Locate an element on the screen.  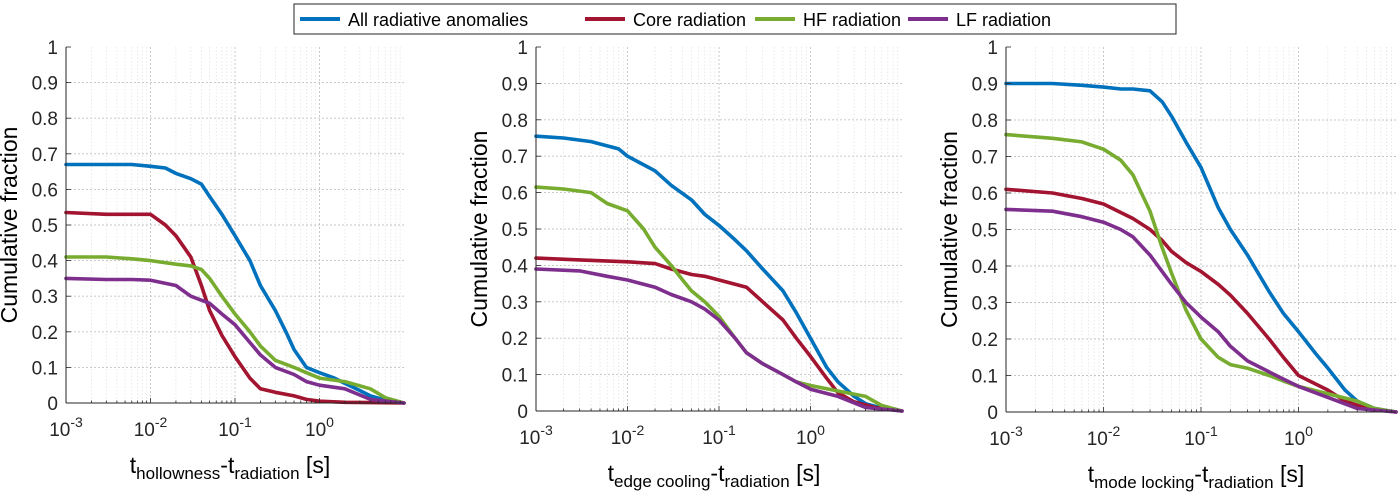
legend-label-lf-radiation: LF radiation is located at coordinates (1003, 20).